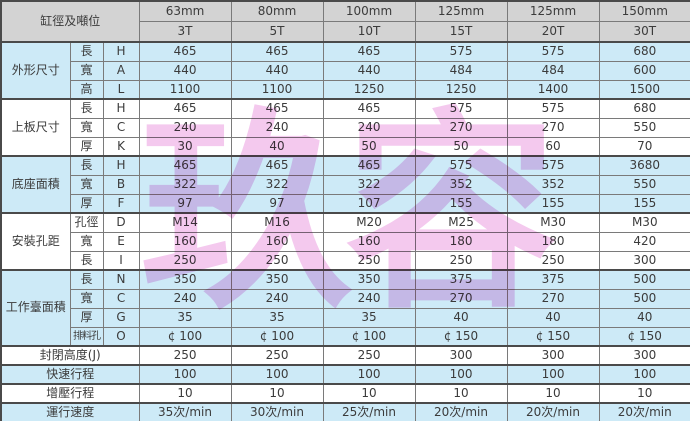 The width and height of the screenshot is (690, 421). I want to click on spec-row: 上板尺寸長 H 465 465 465 575 575 680, so click(345, 127).